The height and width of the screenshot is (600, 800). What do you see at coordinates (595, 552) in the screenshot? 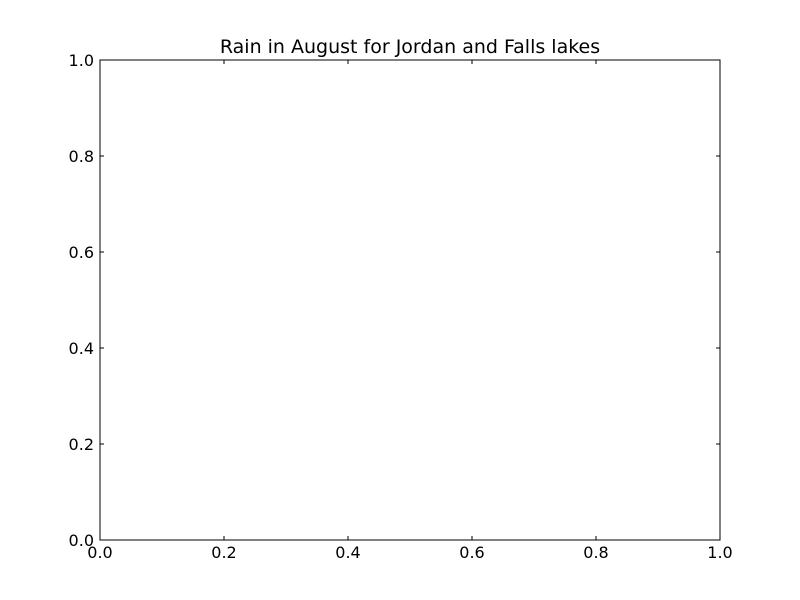
I see `x-tick-label: 0.8` at bounding box center [595, 552].